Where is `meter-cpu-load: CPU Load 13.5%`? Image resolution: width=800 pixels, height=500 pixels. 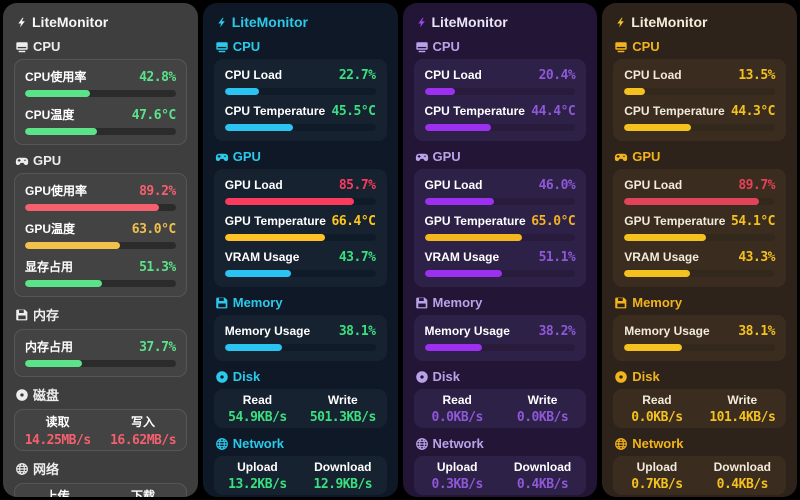
meter-cpu-load: CPU Load 13.5% is located at coordinates (699, 81).